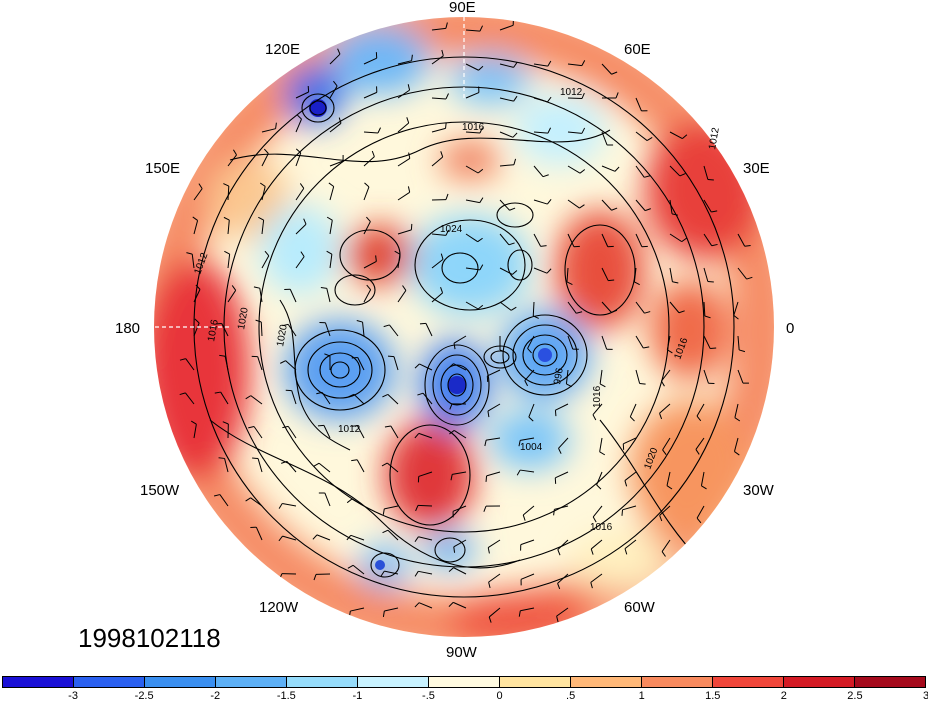 The height and width of the screenshot is (702, 928). Describe the element at coordinates (451, 229) in the screenshot. I see `contour-label-1024: 1024` at that location.